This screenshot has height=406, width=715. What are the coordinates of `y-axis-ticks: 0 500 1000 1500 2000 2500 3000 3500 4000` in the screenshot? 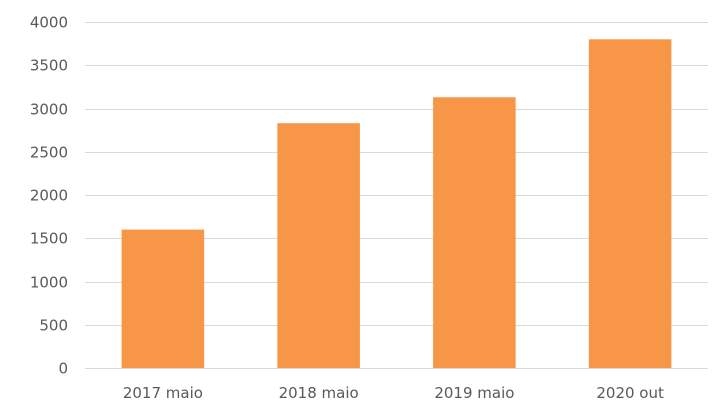 It's located at (49, 196).